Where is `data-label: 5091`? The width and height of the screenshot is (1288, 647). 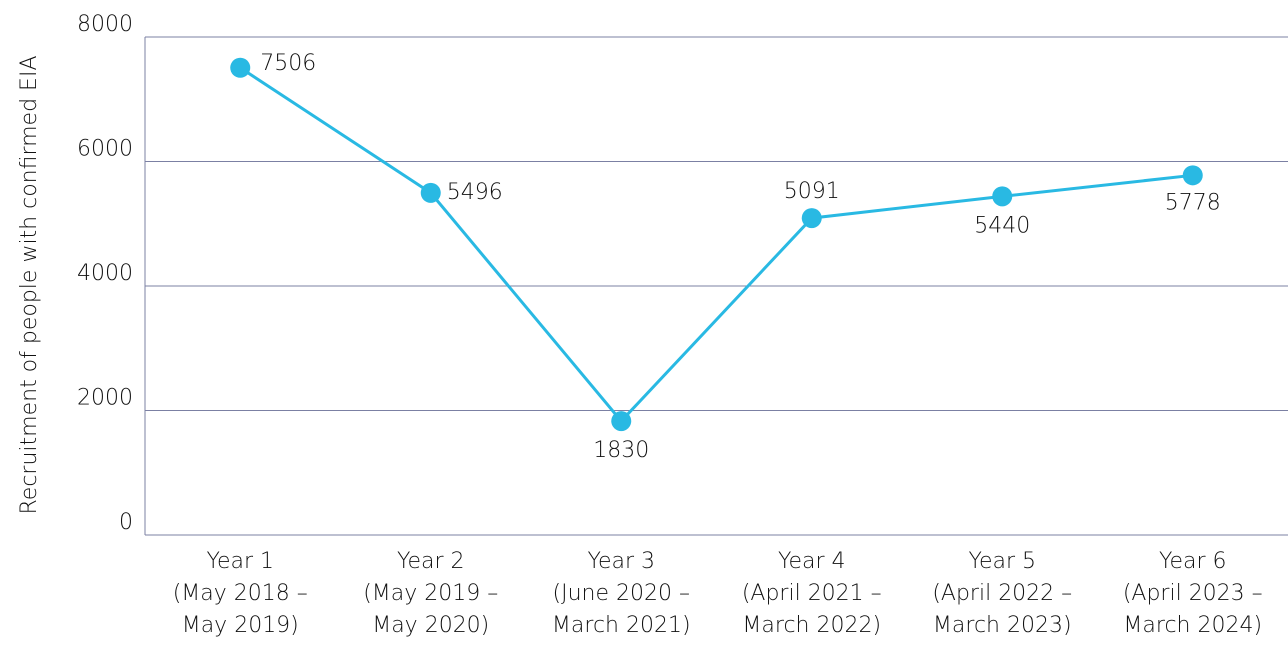 data-label: 5091 is located at coordinates (812, 191).